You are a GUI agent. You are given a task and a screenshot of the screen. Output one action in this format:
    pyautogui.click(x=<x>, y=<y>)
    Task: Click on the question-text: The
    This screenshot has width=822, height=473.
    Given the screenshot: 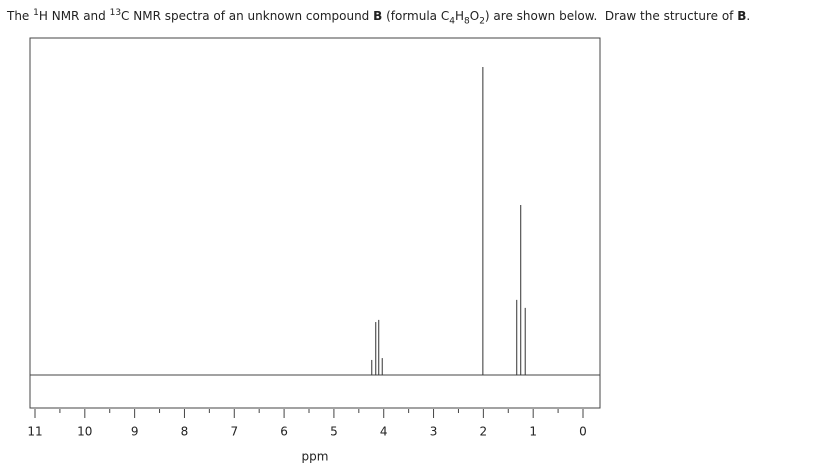 What is the action you would take?
    pyautogui.click(x=20, y=16)
    